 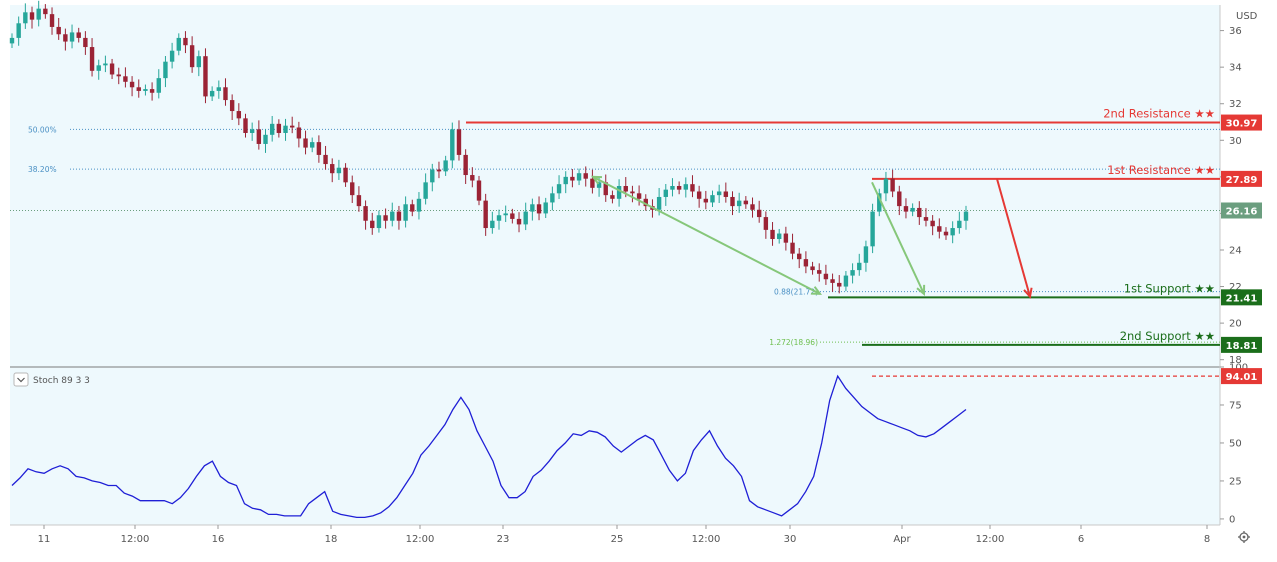 I want to click on price-tick-label: 20, so click(x=1235, y=324).